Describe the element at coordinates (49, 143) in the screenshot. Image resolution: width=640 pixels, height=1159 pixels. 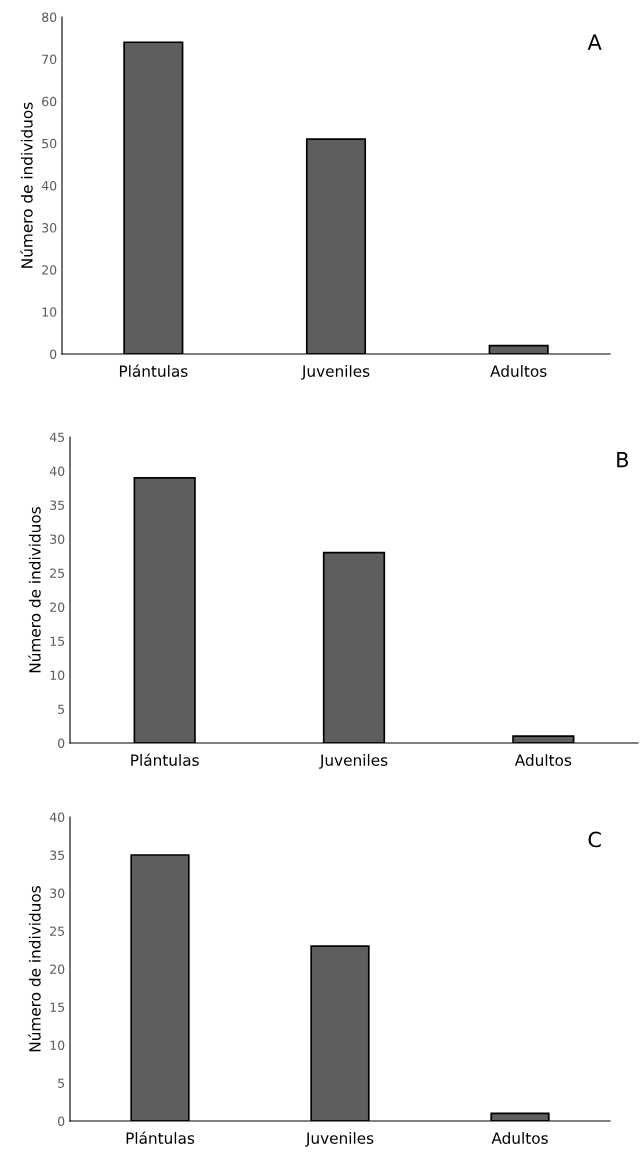
I see `y-tick-label: 50` at that location.